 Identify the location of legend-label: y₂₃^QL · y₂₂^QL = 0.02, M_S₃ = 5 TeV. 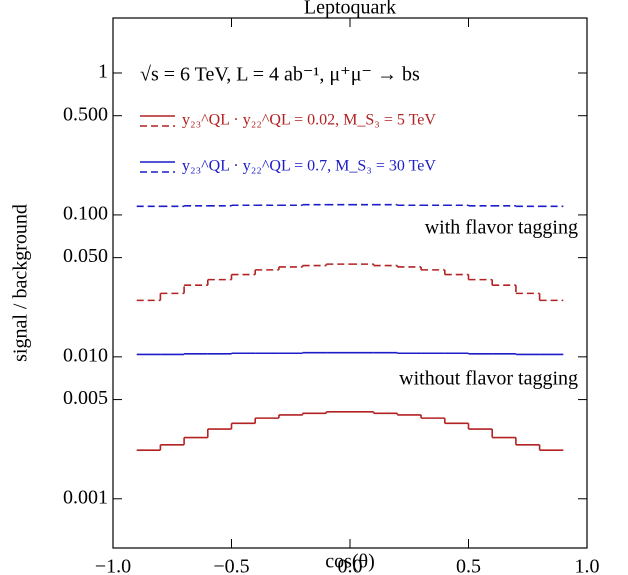
(309, 120).